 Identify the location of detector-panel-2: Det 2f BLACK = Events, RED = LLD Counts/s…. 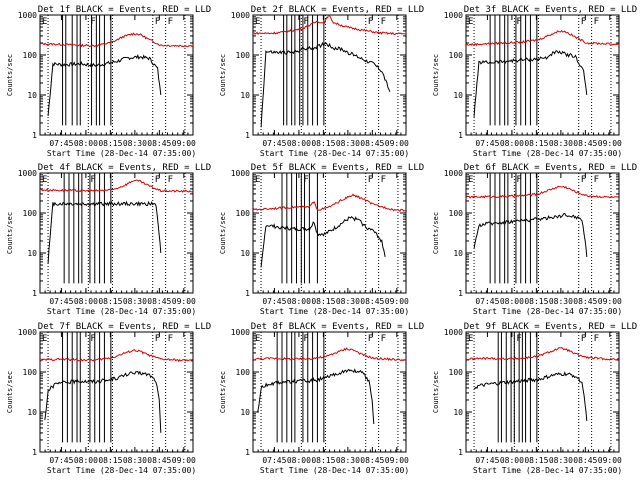
(321, 81).